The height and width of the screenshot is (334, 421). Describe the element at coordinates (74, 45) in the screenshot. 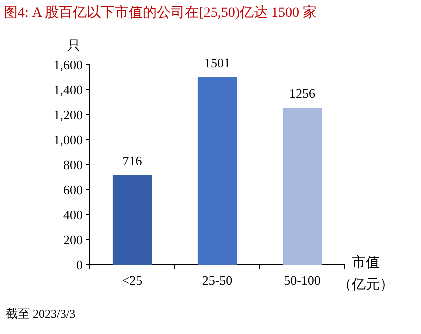

I see `ylabel: 只` at that location.